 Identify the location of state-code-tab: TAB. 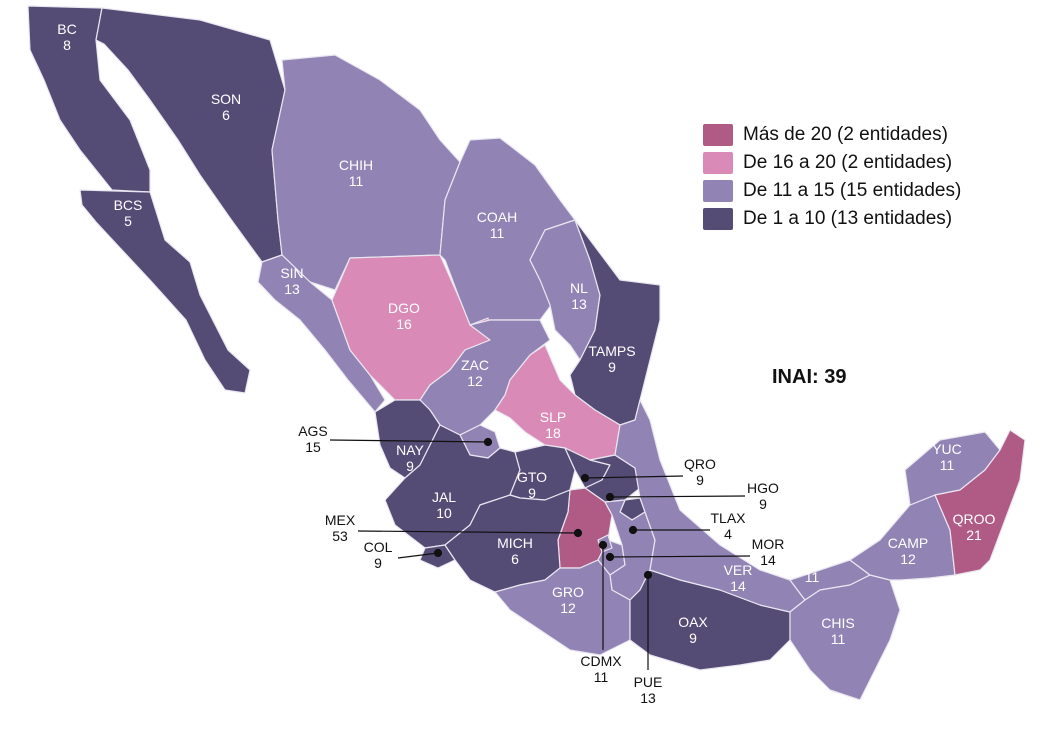
(812, 561).